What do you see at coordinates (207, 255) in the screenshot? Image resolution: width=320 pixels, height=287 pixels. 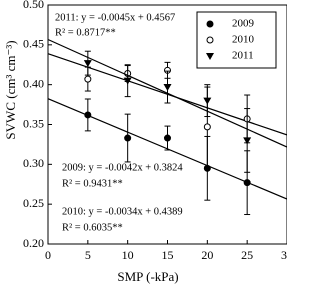 I see `x-tick-label: 20` at bounding box center [207, 255].